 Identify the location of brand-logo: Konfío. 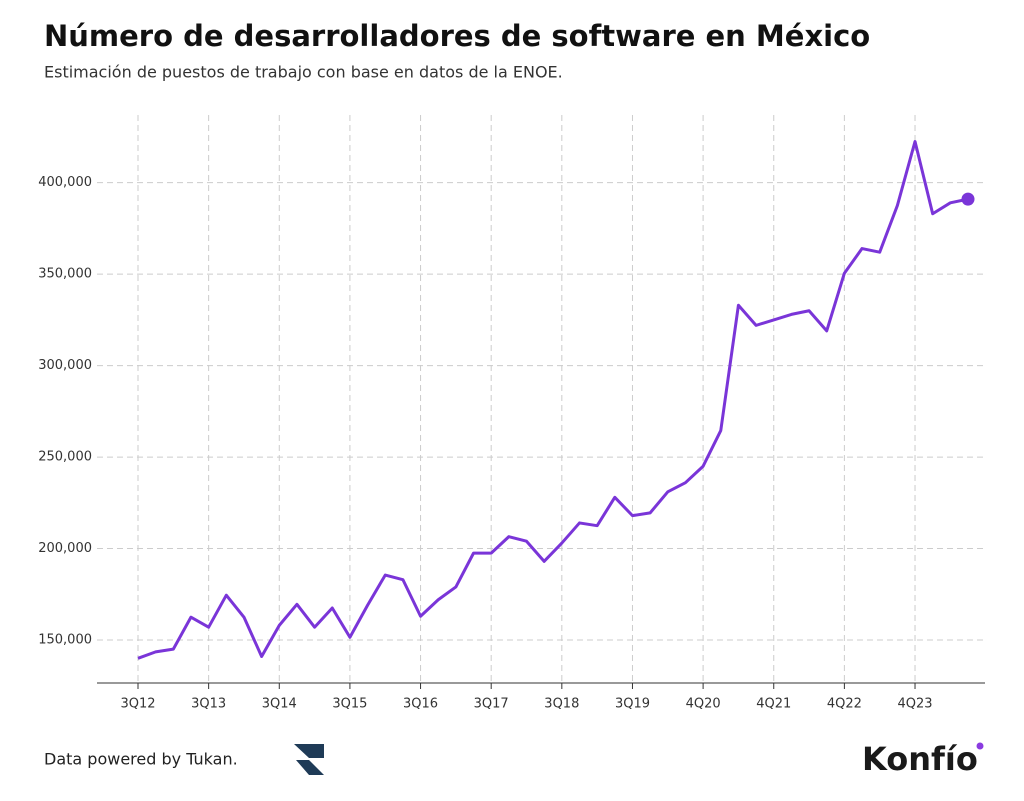
(920, 759).